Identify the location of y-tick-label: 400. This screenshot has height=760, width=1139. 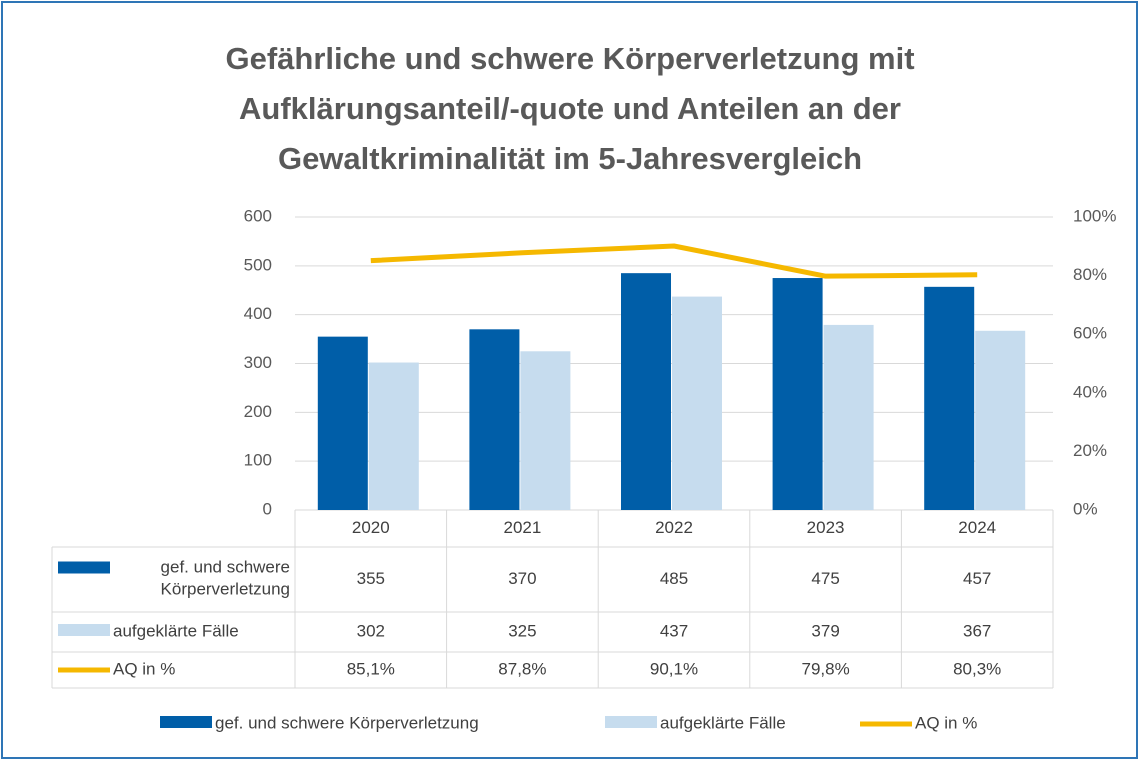
(258, 313).